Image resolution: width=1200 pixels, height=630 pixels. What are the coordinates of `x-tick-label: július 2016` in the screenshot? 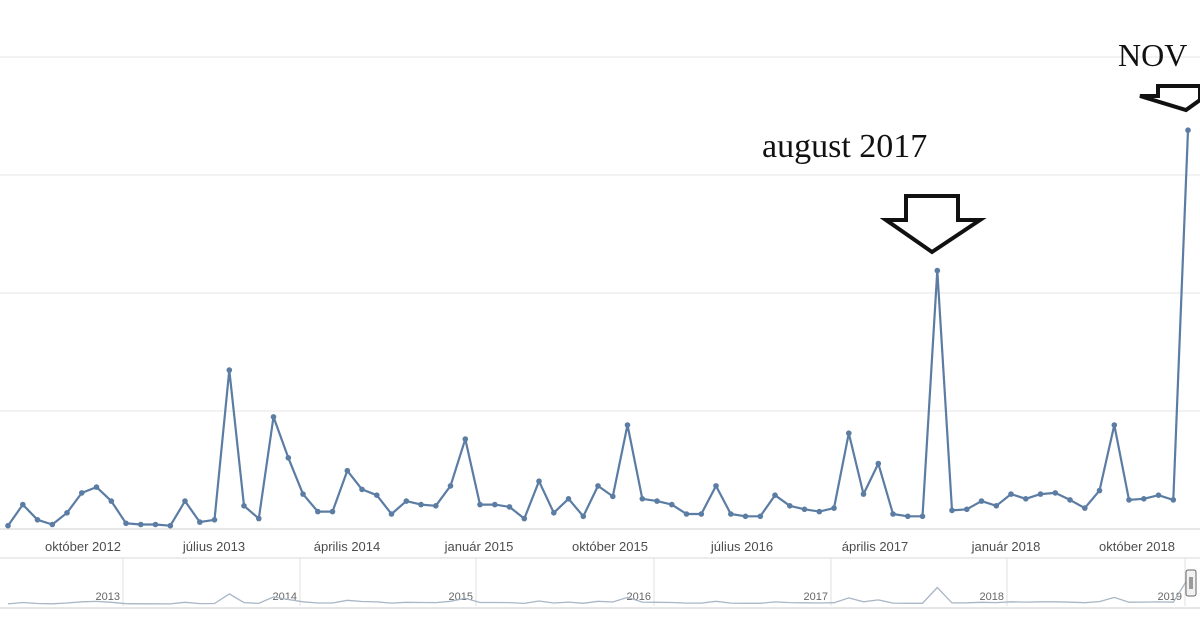 It's located at (741, 546).